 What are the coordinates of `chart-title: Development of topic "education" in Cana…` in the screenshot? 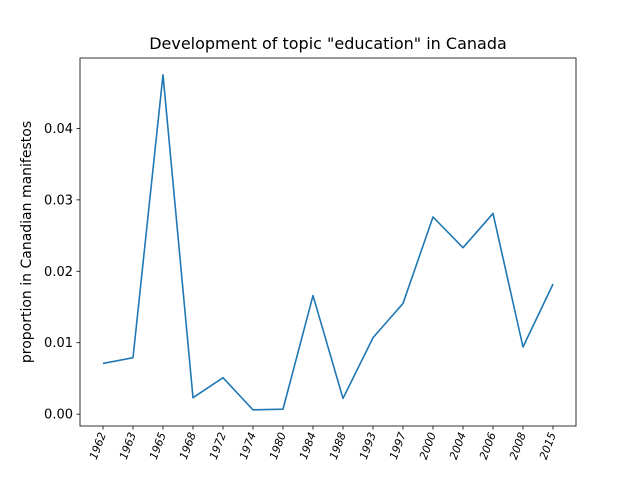 It's located at (328, 43).